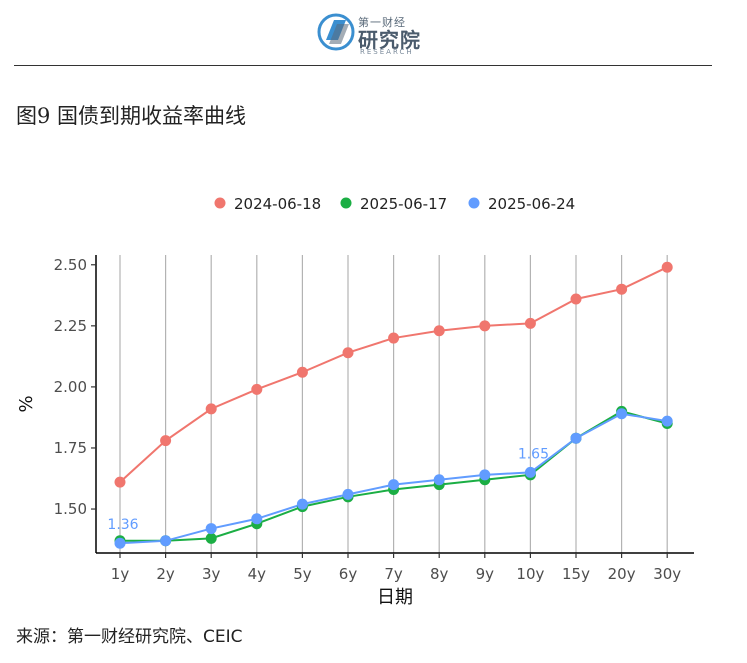  What do you see at coordinates (389, 40) in the screenshot?
I see `logo-big-text: 研究院` at bounding box center [389, 40].